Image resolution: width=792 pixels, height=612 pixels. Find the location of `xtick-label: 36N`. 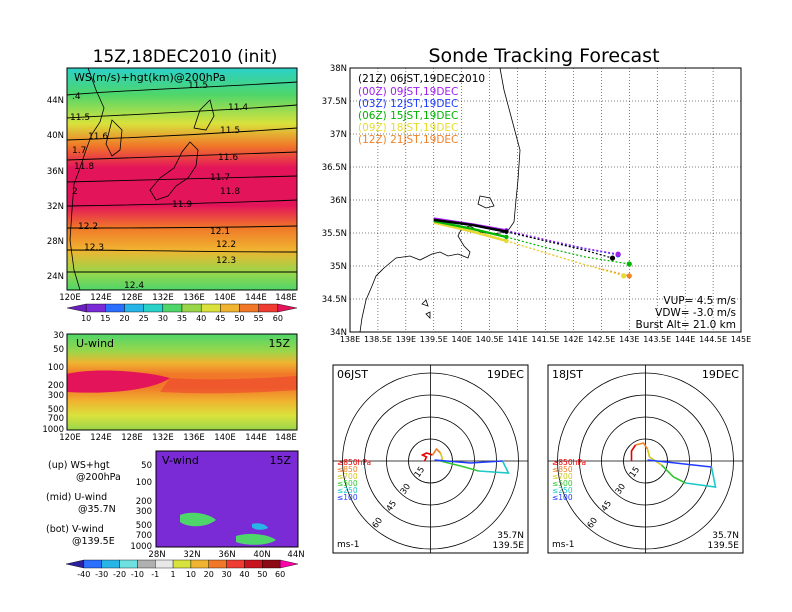

xtick-label: 36N is located at coordinates (226, 555).